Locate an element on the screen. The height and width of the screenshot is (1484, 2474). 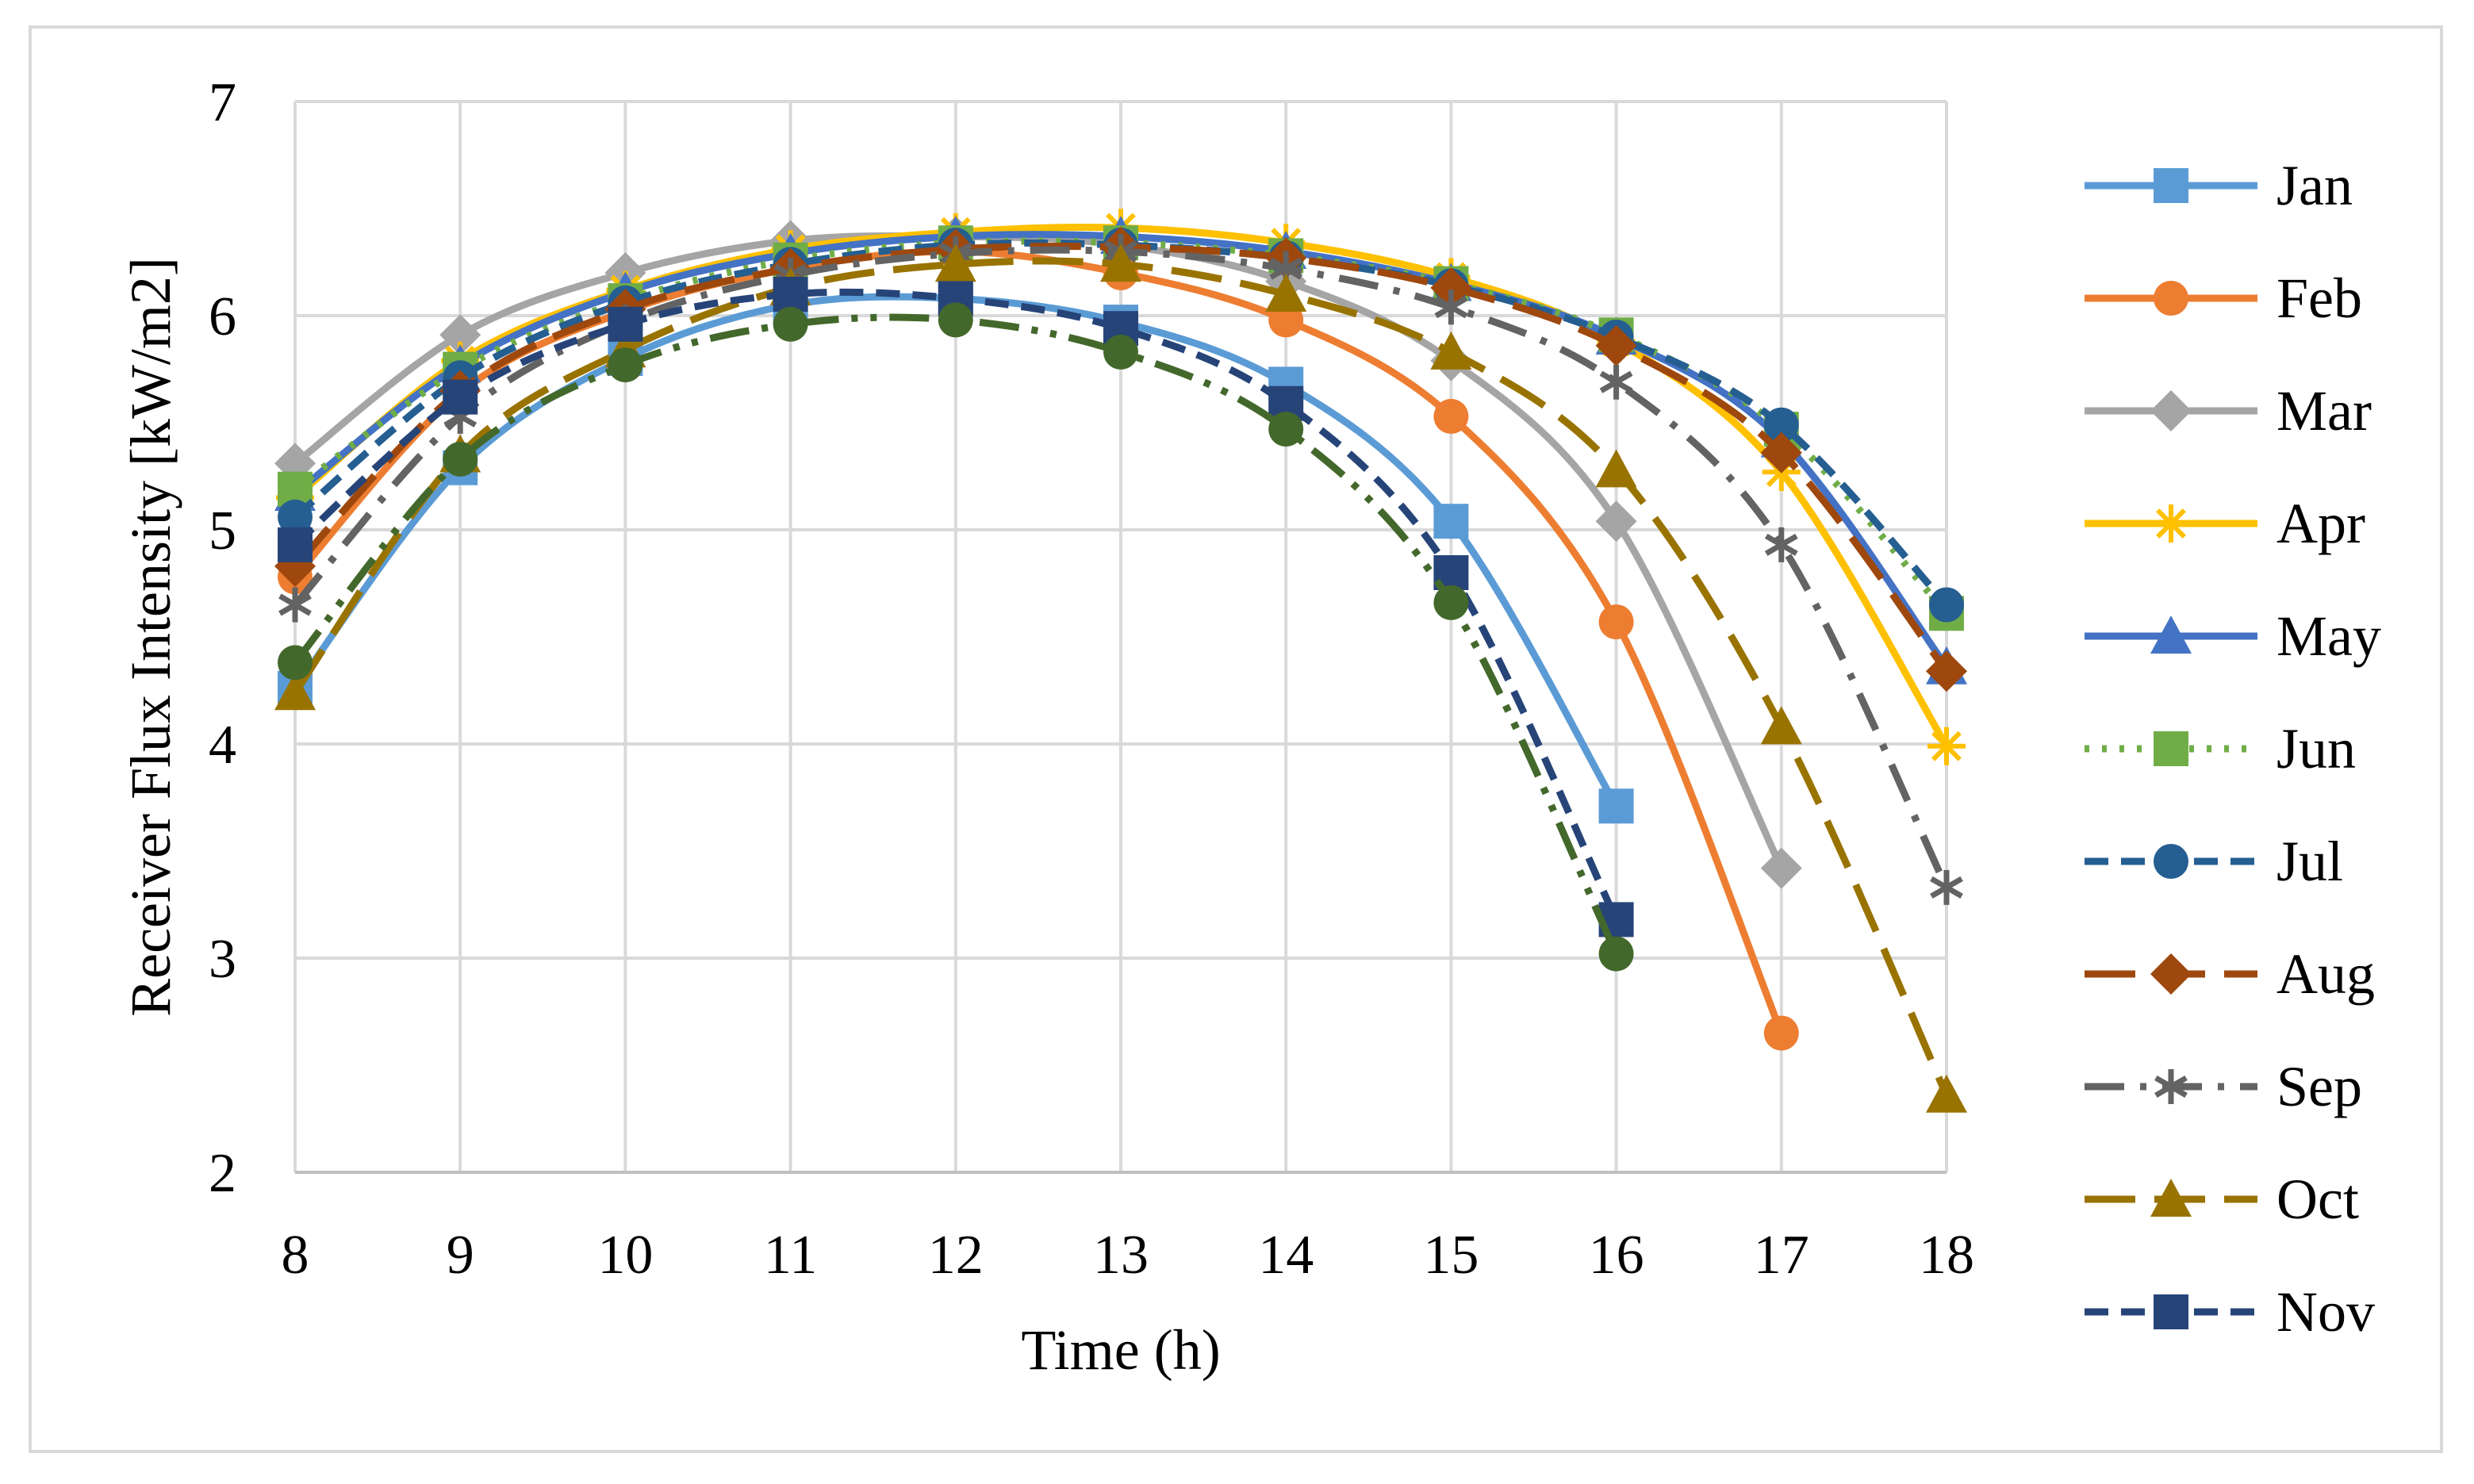
legend-label-jul: Jul is located at coordinates (2309, 861).